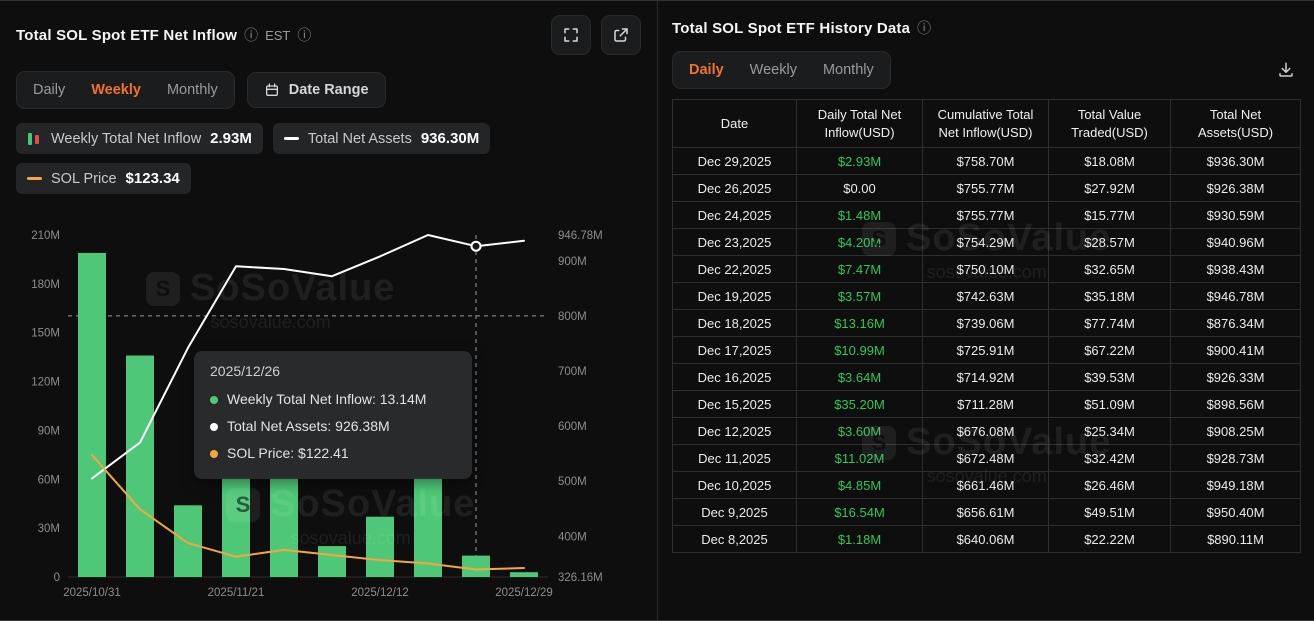 The image size is (1314, 621). What do you see at coordinates (859, 485) in the screenshot?
I see `table-cell: $4.85M` at bounding box center [859, 485].